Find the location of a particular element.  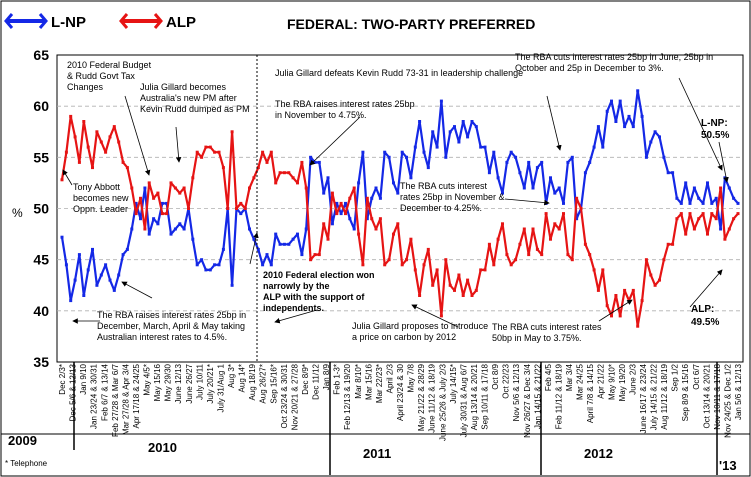

x-tick-label-27: Feb 12/13 & 19/20 is located at coordinates (347, 396).